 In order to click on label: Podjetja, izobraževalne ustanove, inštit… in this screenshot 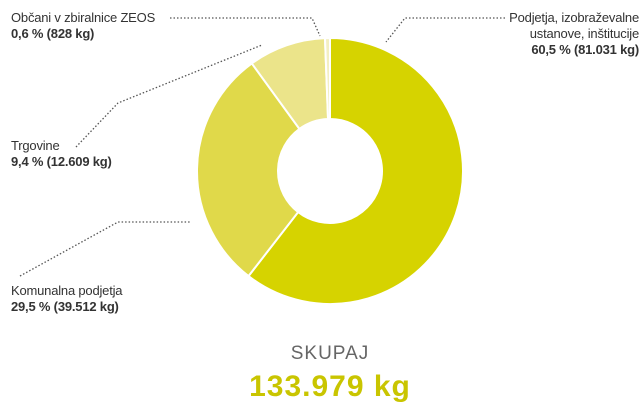, I will do `click(574, 34)`.